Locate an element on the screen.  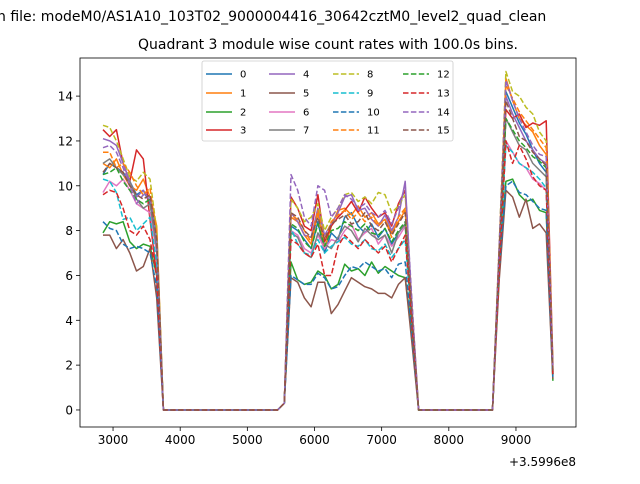
legend-label-11: 11 is located at coordinates (373, 131).